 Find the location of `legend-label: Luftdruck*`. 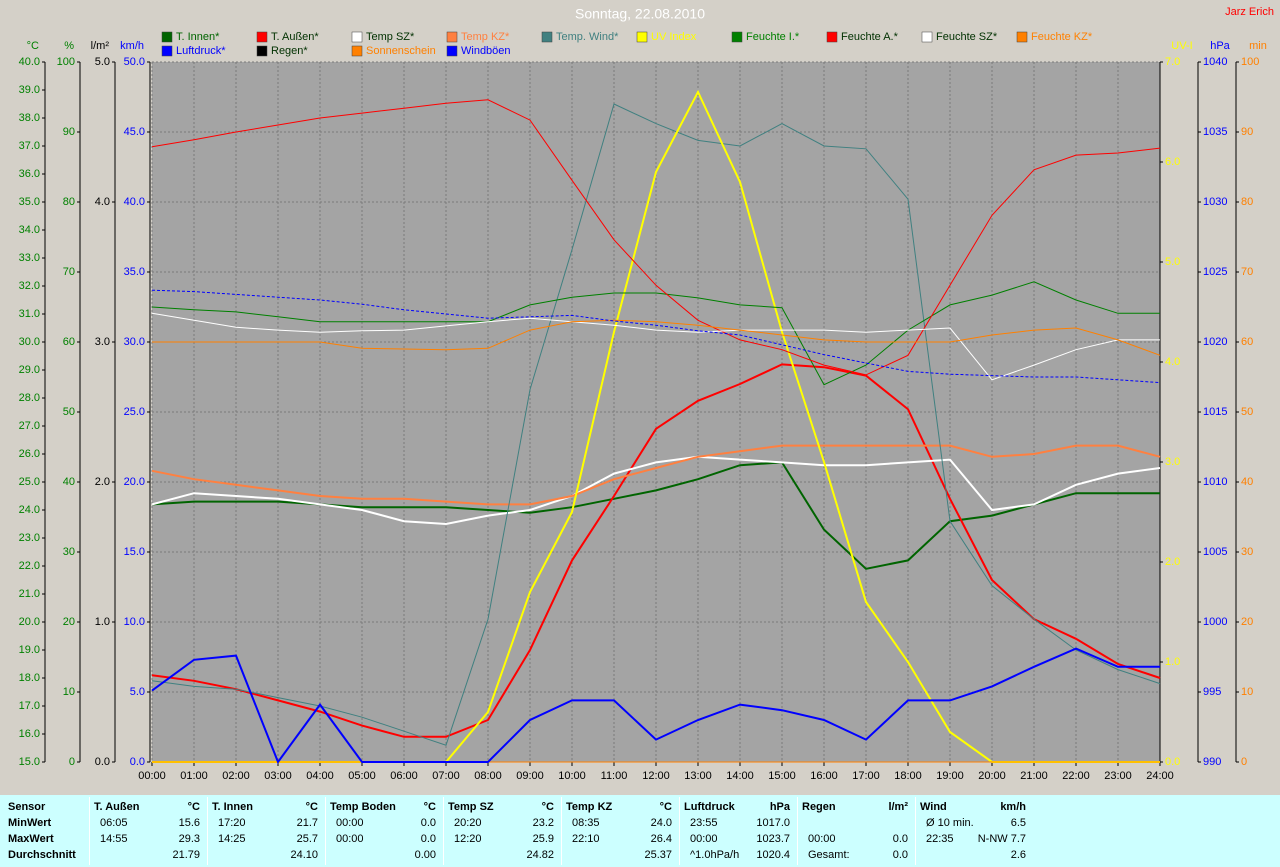

legend-label: Luftdruck* is located at coordinates (201, 51).